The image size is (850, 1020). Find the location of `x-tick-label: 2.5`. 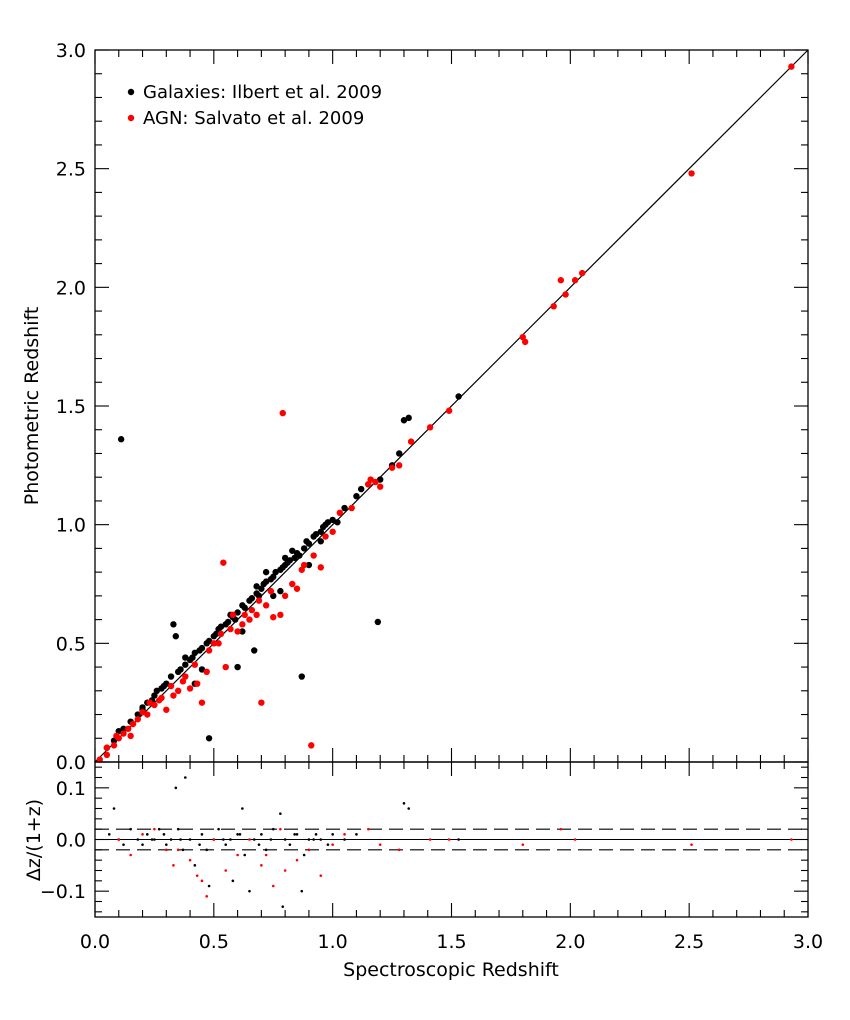

x-tick-label: 2.5 is located at coordinates (689, 942).